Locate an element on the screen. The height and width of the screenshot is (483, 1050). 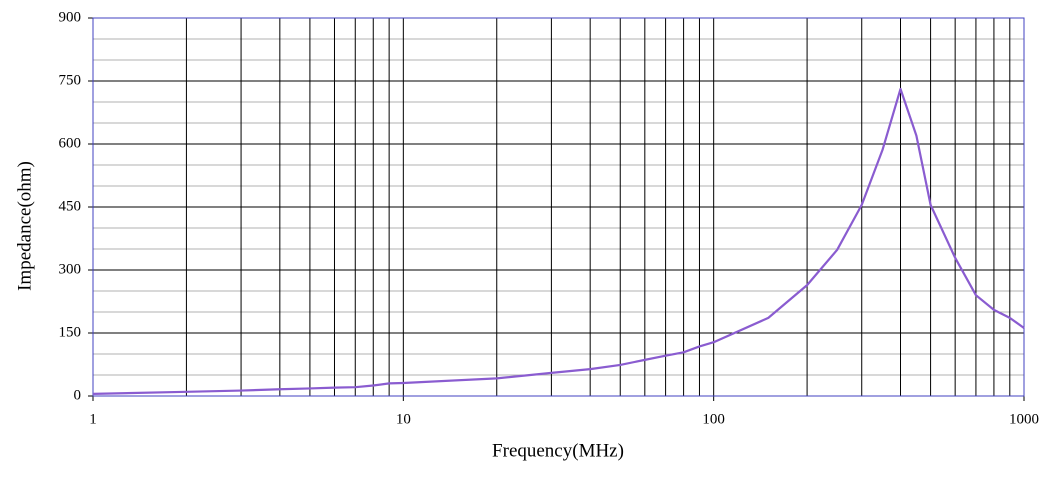
y-tick-label: 600 is located at coordinates (70, 143).